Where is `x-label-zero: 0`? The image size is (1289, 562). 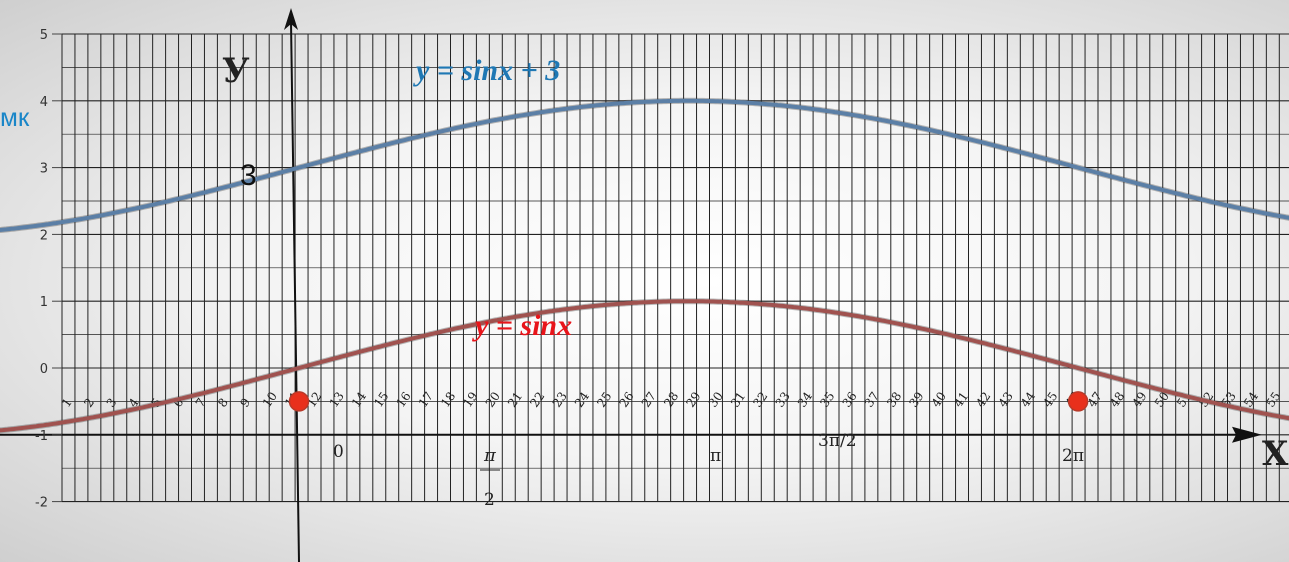
x-label-zero: 0 is located at coordinates (338, 452).